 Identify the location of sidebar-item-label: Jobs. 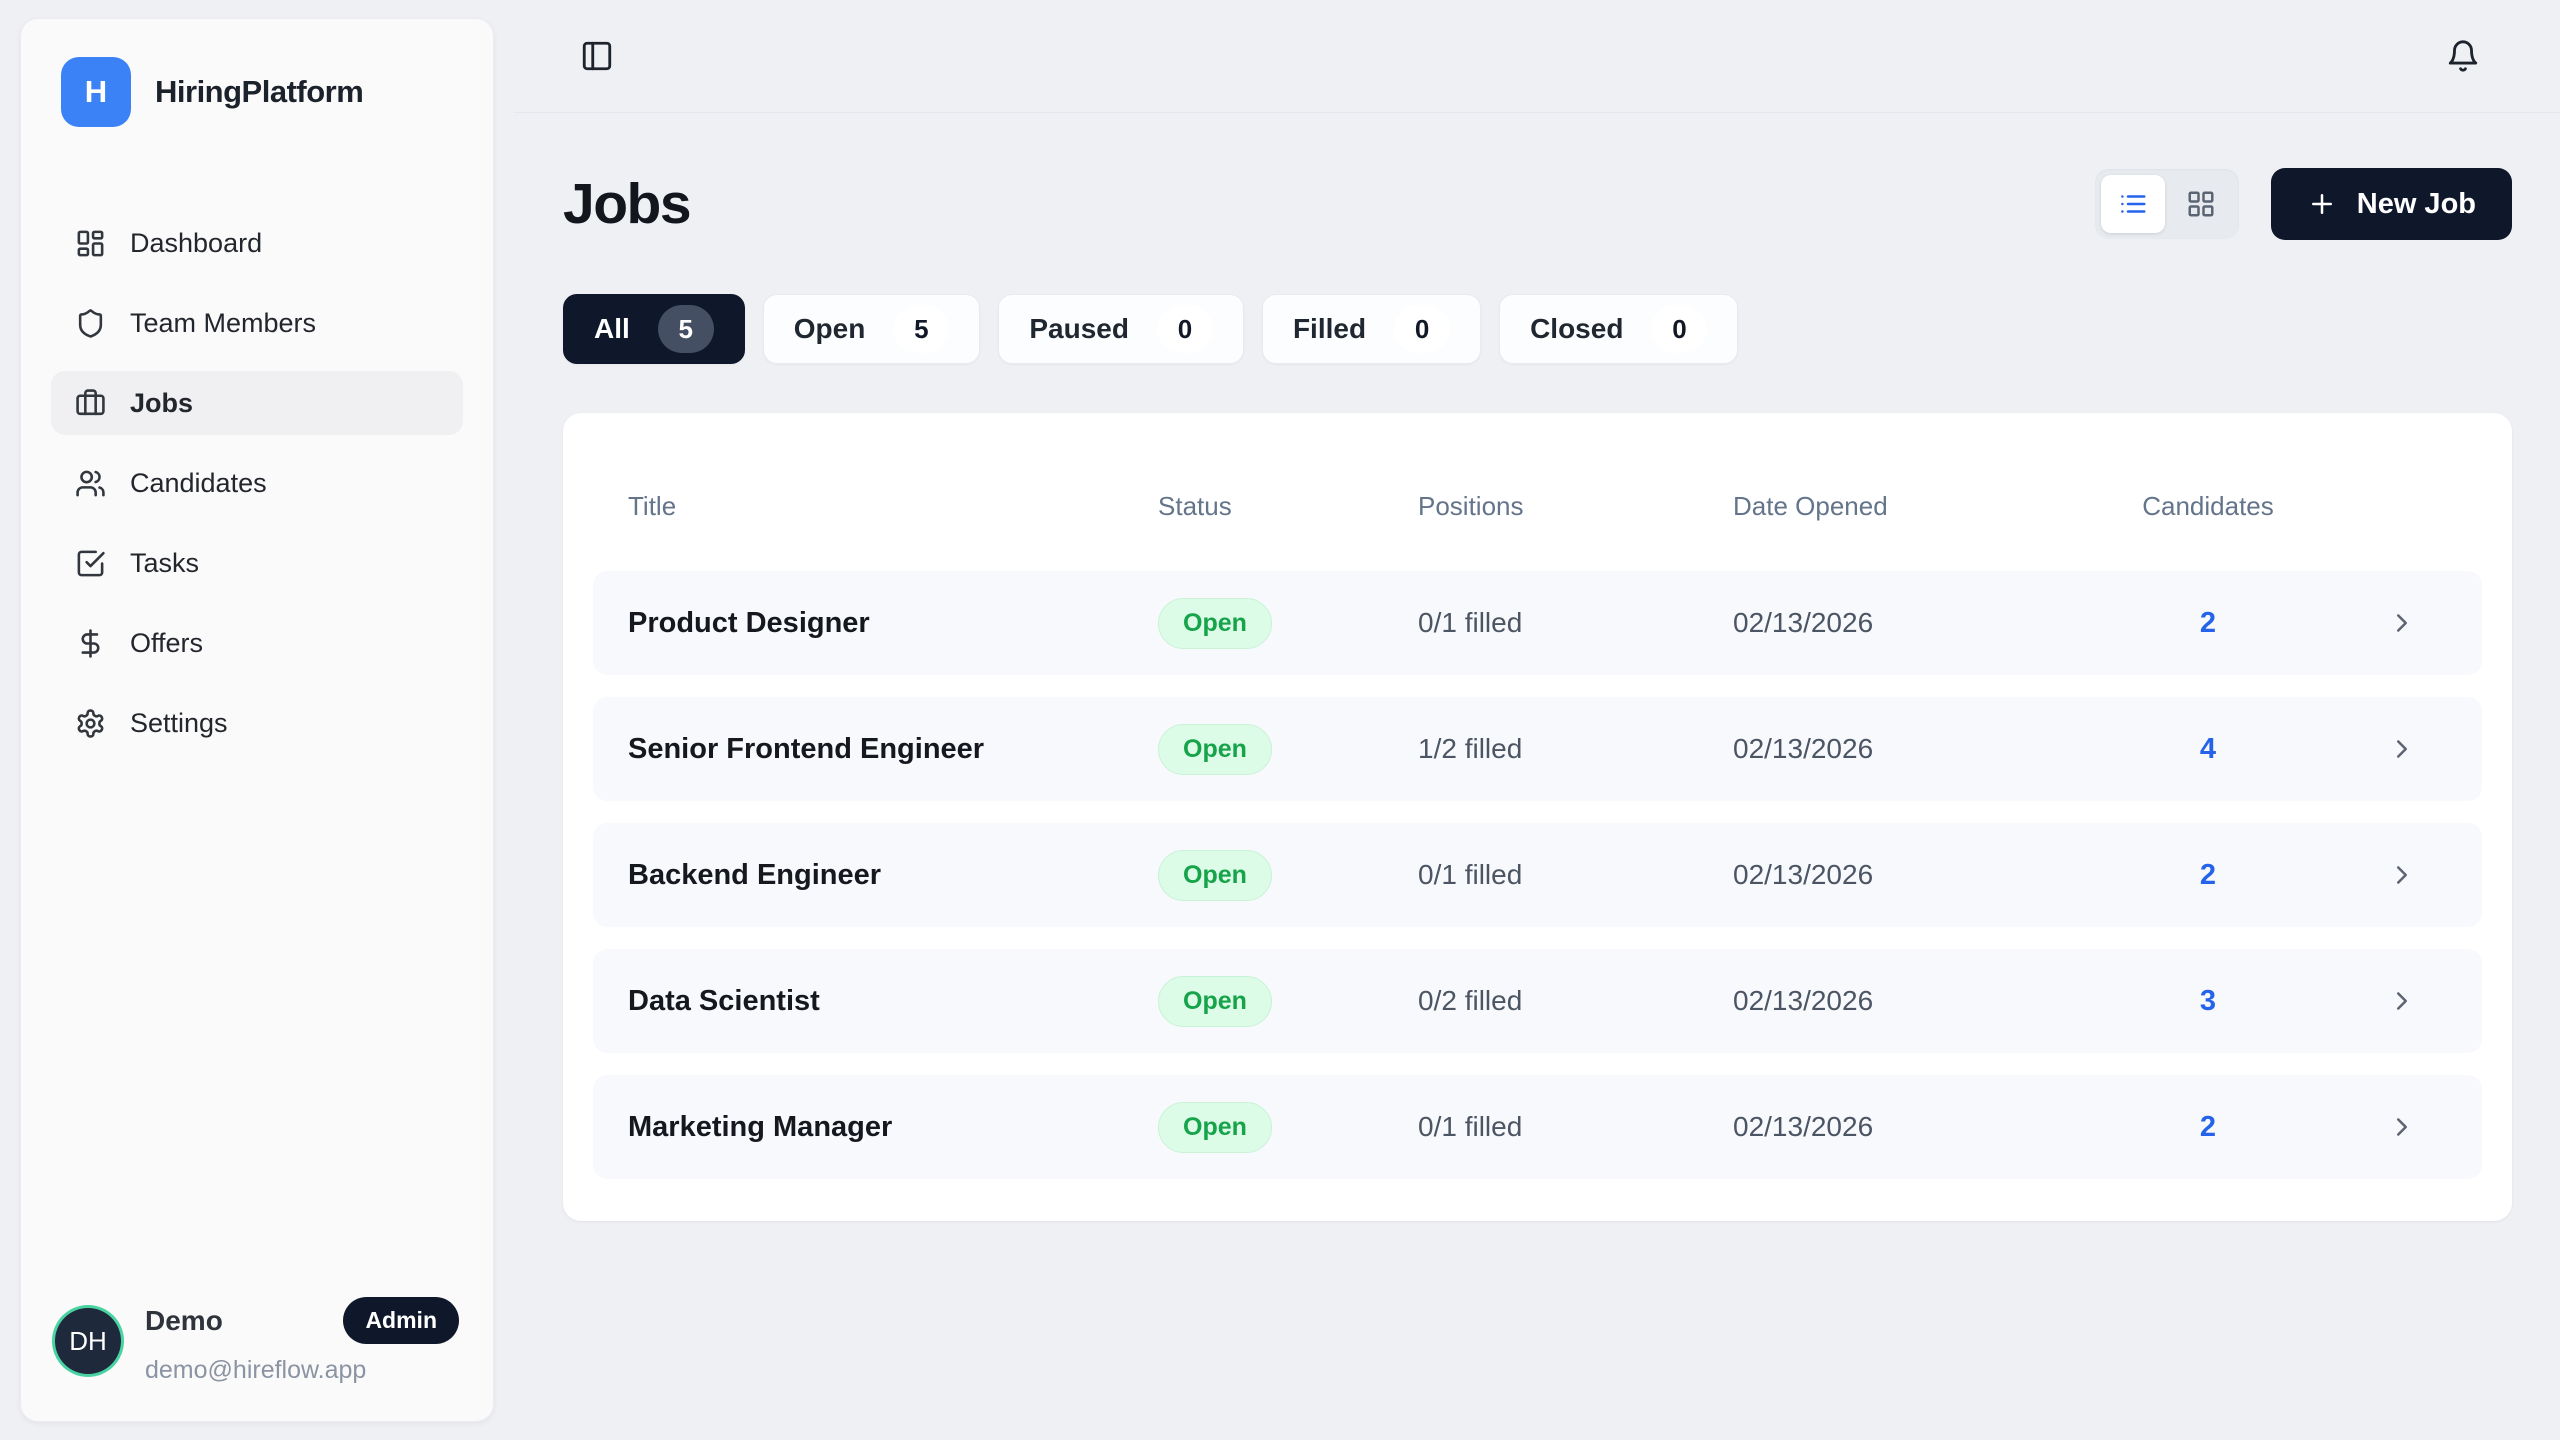
(162, 402).